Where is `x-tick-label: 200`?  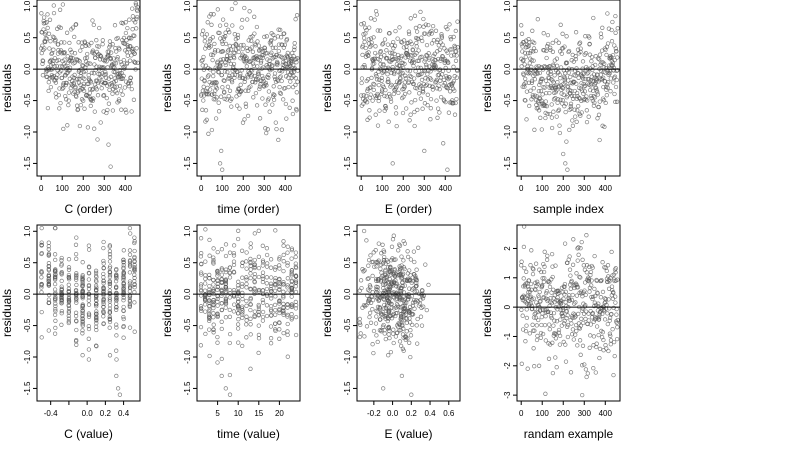
x-tick-label: 200 is located at coordinates (404, 188).